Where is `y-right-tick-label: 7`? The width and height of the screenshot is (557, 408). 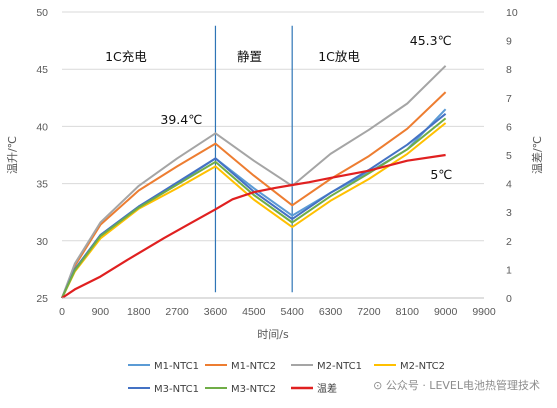
y-right-tick-label: 7 is located at coordinates (509, 99).